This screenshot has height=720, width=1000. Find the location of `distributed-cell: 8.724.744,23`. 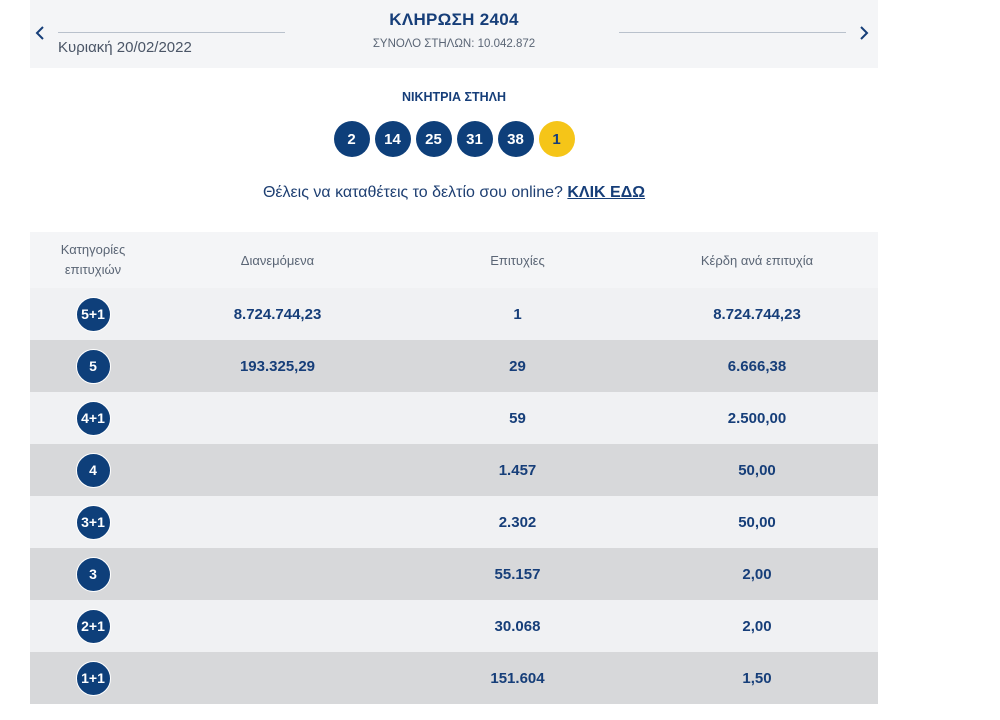

distributed-cell: 8.724.744,23 is located at coordinates (277, 314).